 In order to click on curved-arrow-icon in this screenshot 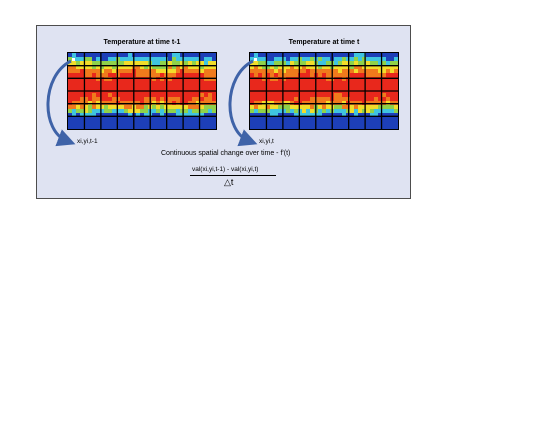, I will do `click(152, 103)`.